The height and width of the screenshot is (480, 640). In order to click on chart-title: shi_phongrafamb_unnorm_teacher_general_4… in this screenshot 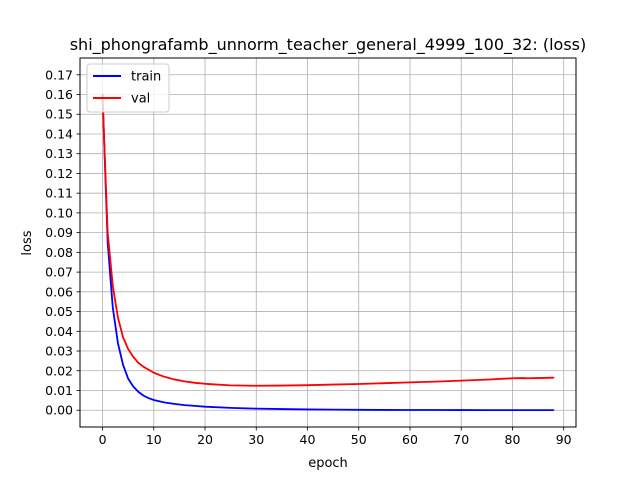, I will do `click(328, 45)`.